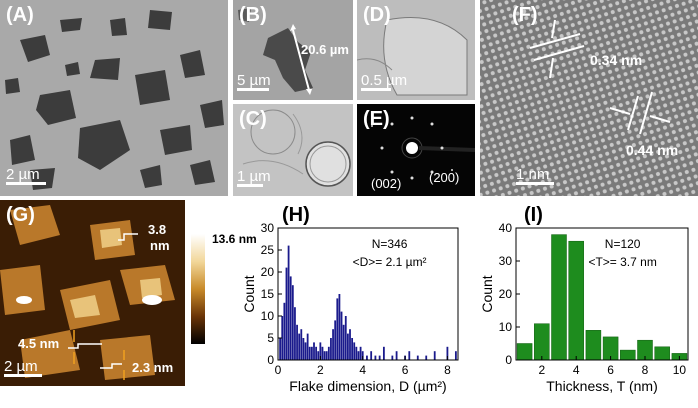 The height and width of the screenshot is (408, 698). I want to click on i-y-axis-label: Count, so click(487, 293).